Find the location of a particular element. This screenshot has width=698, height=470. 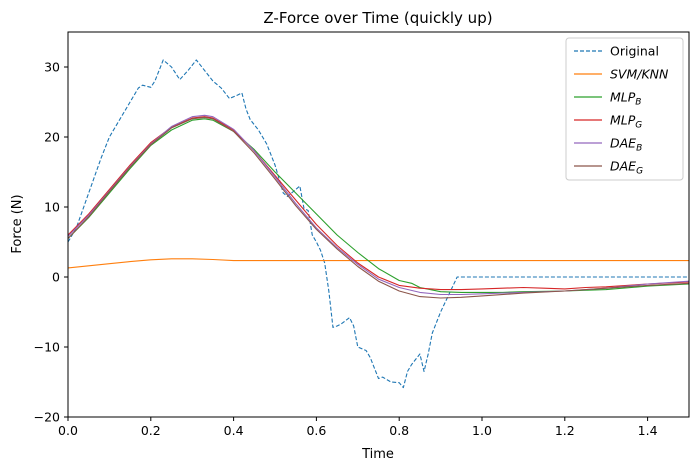

chart-title: Z-Force over Time (quickly up) is located at coordinates (377, 18).